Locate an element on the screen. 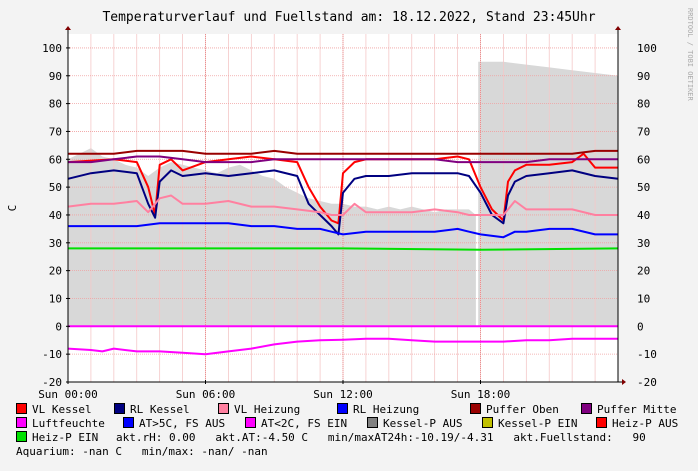  legend-label: Puffer Oben is located at coordinates (522, 409).